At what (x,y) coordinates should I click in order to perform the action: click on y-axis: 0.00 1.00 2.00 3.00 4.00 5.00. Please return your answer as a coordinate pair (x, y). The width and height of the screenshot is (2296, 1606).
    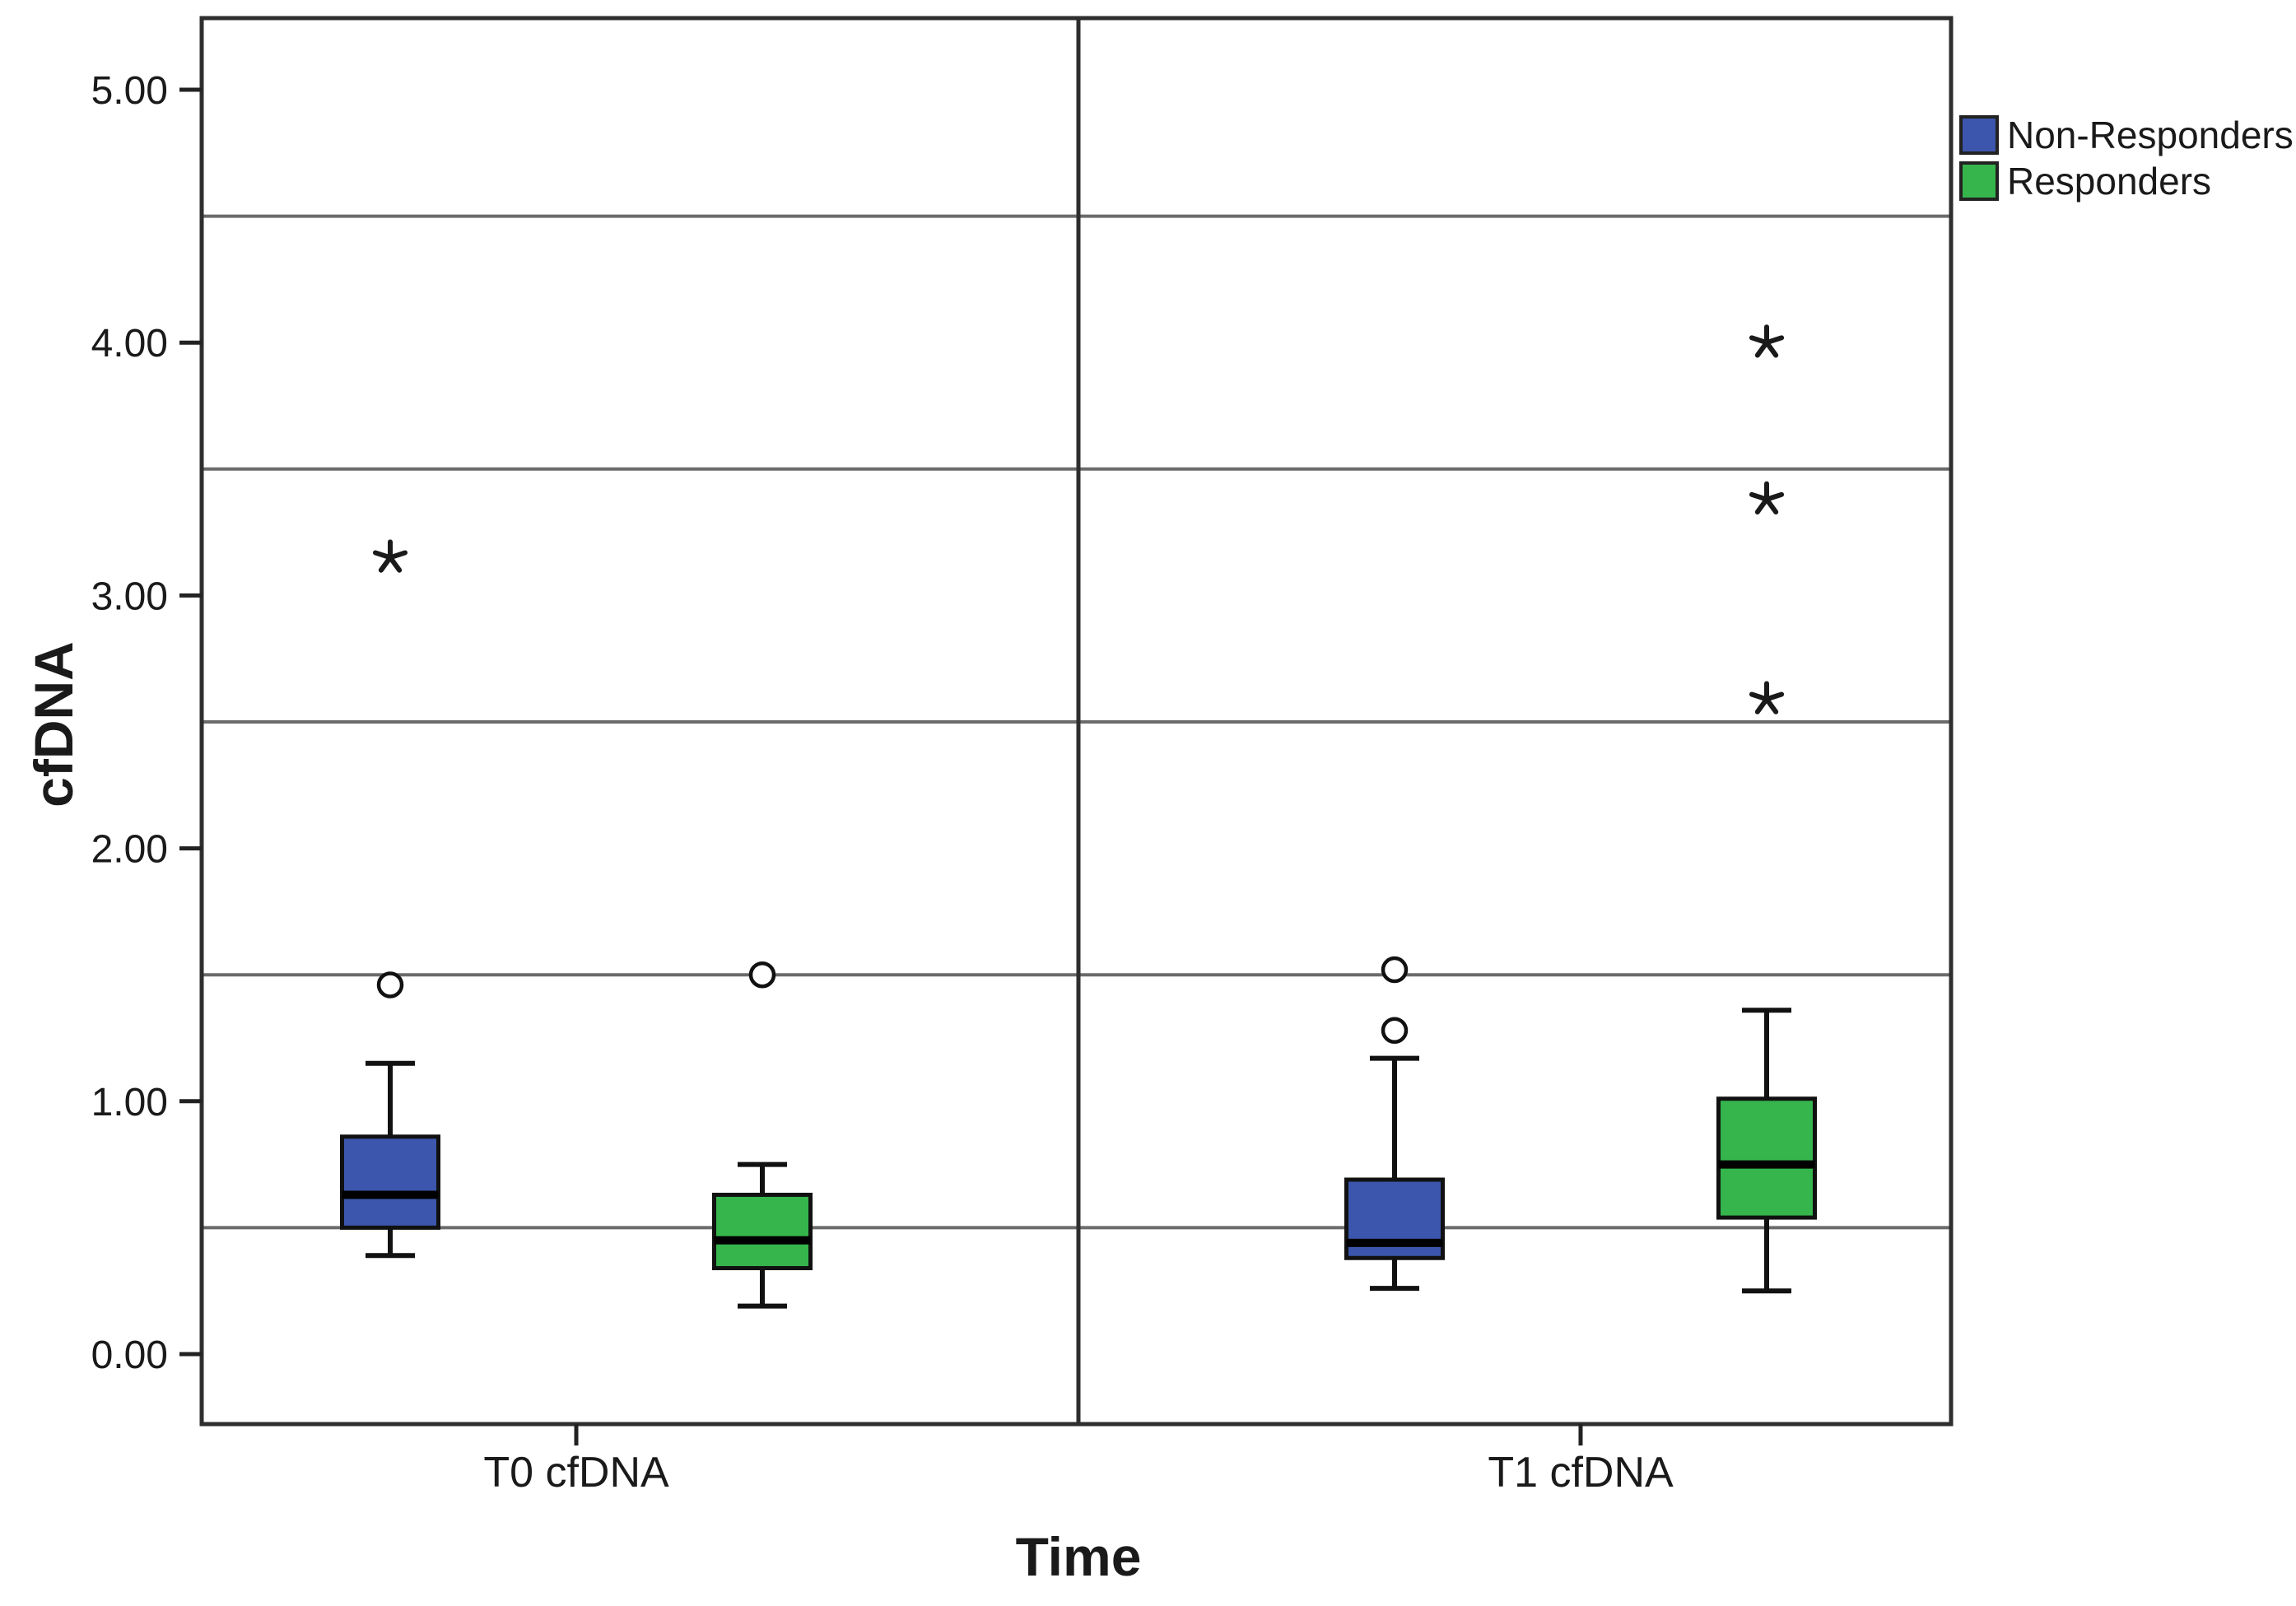
    Looking at the image, I should click on (146, 723).